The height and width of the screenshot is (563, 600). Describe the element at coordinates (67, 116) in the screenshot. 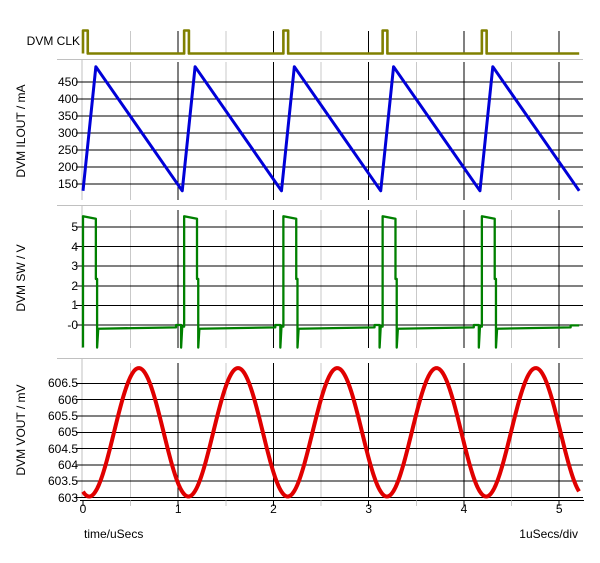

I see `ilout-ytick-label: 350` at that location.